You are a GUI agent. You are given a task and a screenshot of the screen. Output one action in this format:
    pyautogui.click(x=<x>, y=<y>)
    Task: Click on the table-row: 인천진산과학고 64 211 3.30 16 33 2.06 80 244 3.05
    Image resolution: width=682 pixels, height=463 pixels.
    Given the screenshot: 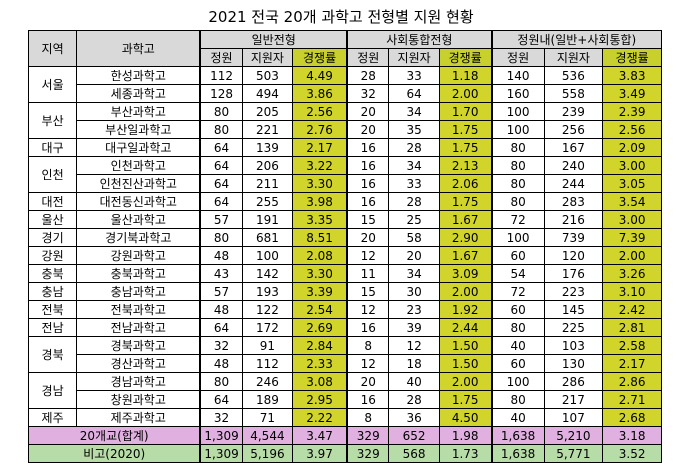 What is the action you would take?
    pyautogui.click(x=345, y=183)
    